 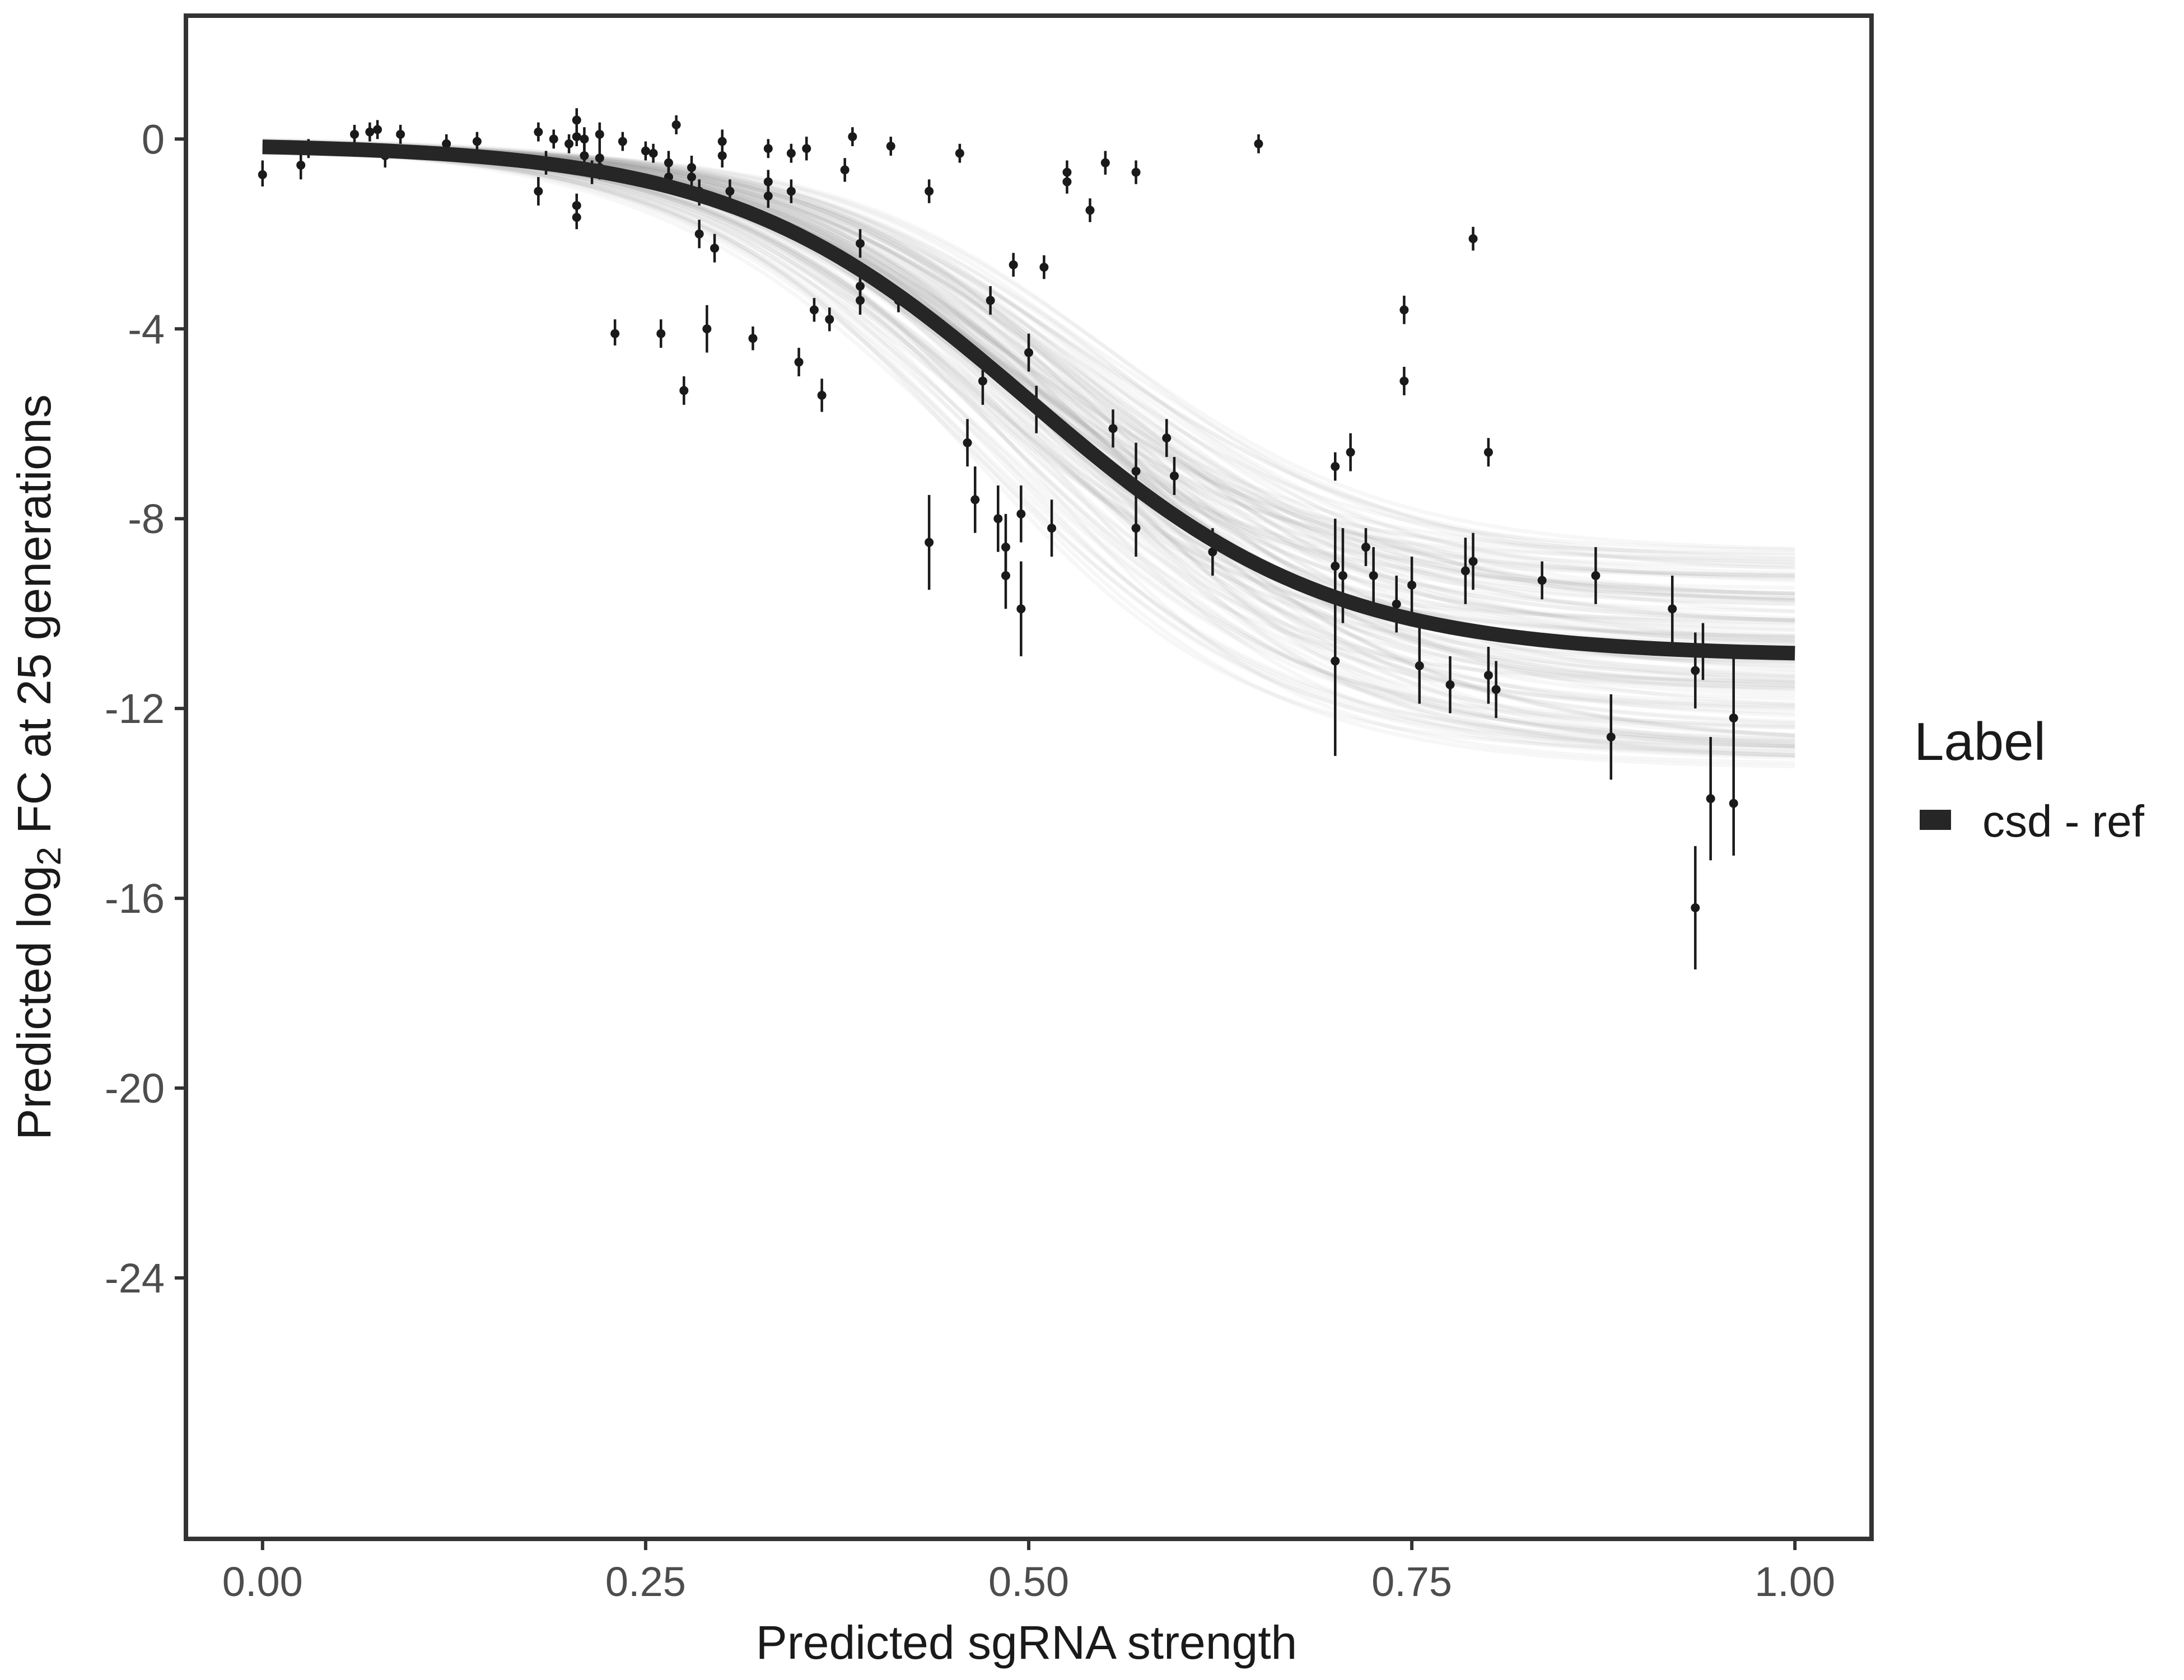 What do you see at coordinates (1027, 1643) in the screenshot?
I see `x-axis-title: Predicted sgRNA strength` at bounding box center [1027, 1643].